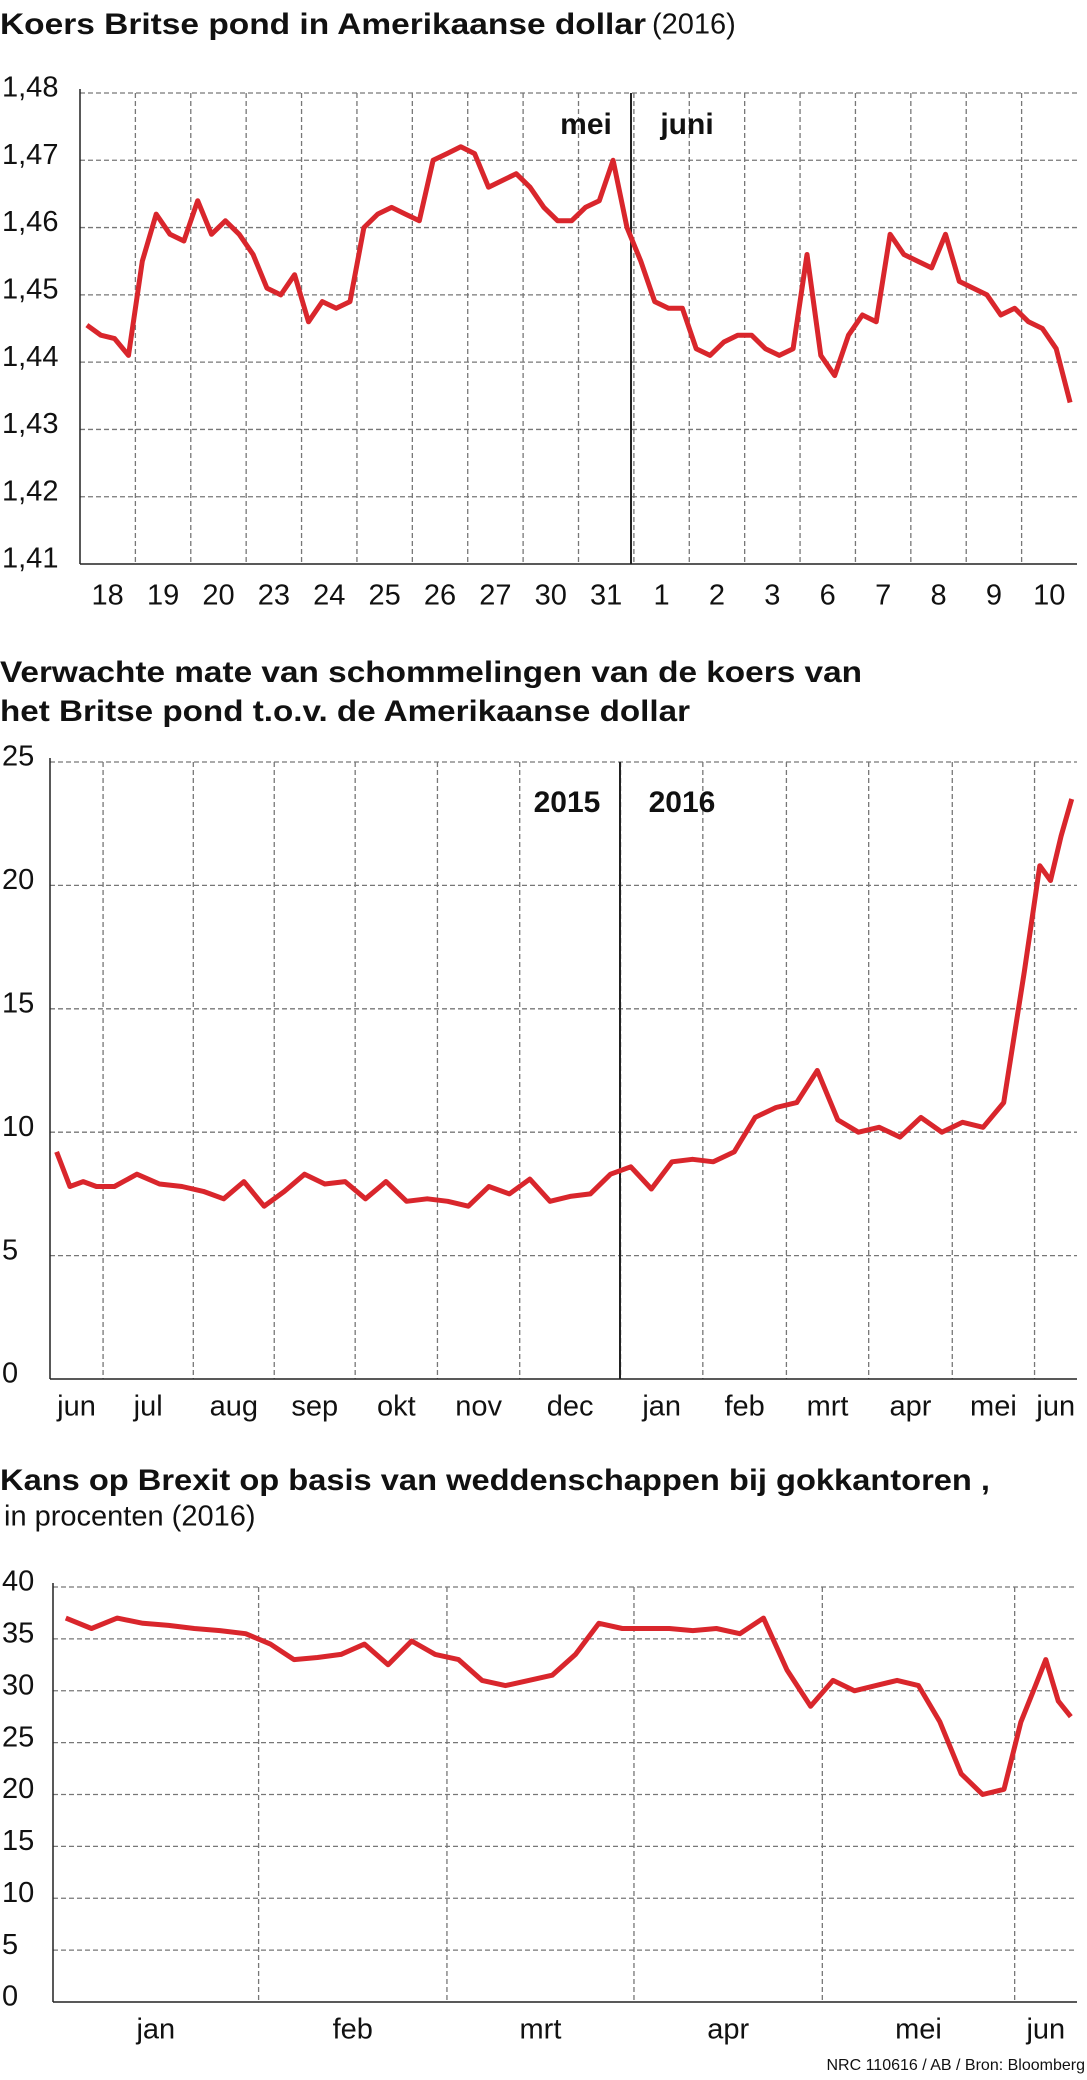 The width and height of the screenshot is (1087, 2080). Describe the element at coordinates (567, 802) in the screenshot. I see `annotation: 2015` at that location.